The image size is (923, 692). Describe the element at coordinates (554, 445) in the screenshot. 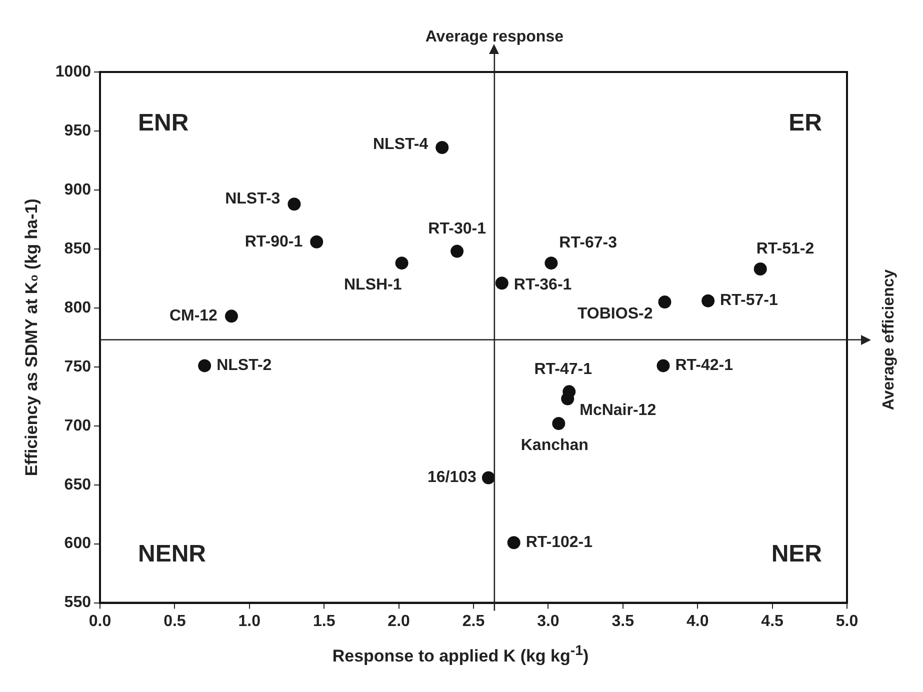

I see `annotation: Kanchan` at that location.